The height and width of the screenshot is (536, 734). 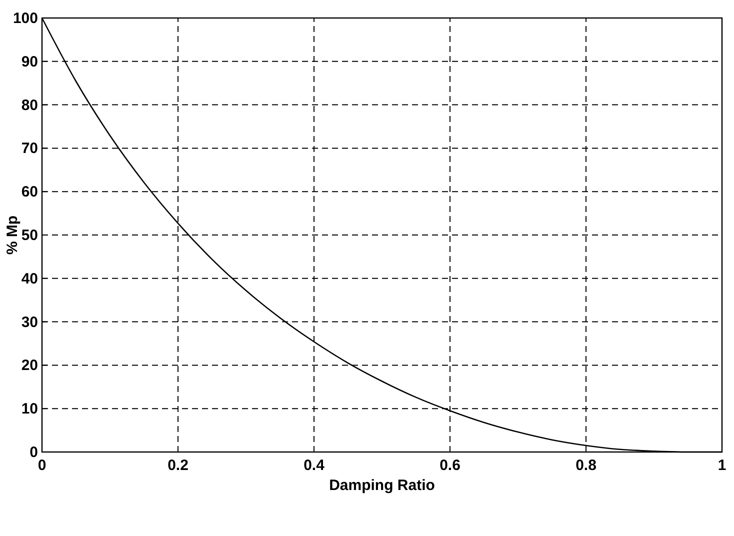 I want to click on x-tick-label: 0.8, so click(x=586, y=465).